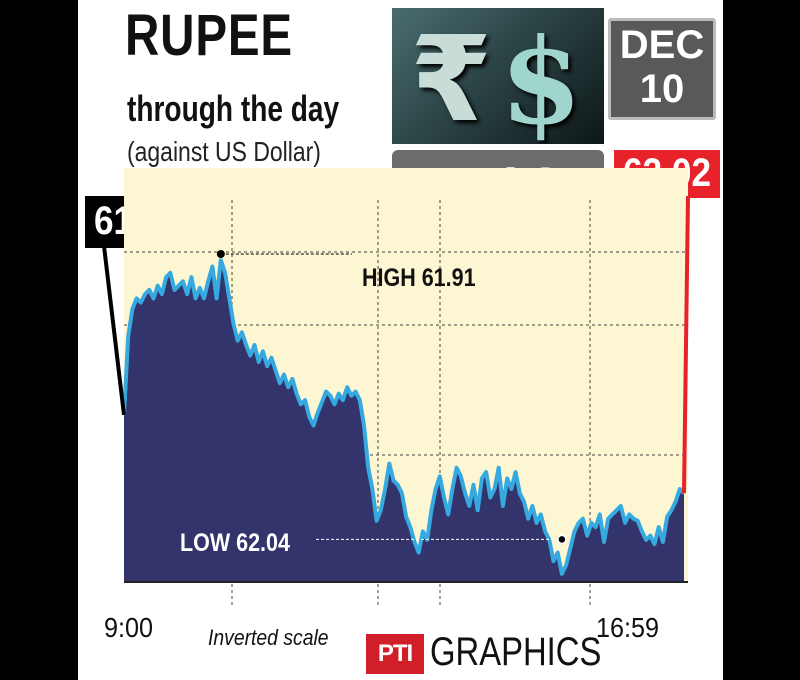 The height and width of the screenshot is (680, 800). Describe the element at coordinates (114, 330) in the screenshot. I see `open-connector` at that location.